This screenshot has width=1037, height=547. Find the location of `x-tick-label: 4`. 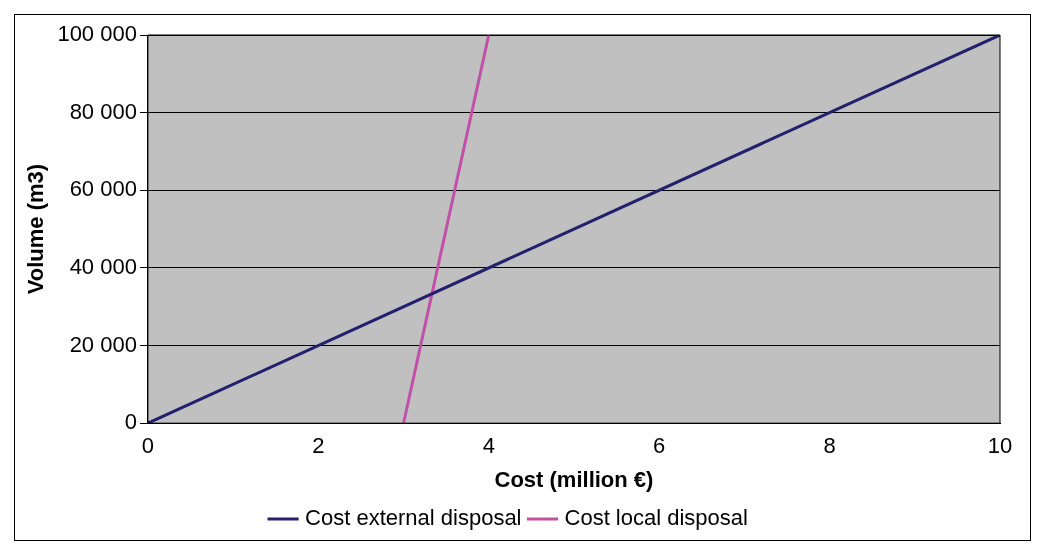

x-tick-label: 4 is located at coordinates (488, 446).